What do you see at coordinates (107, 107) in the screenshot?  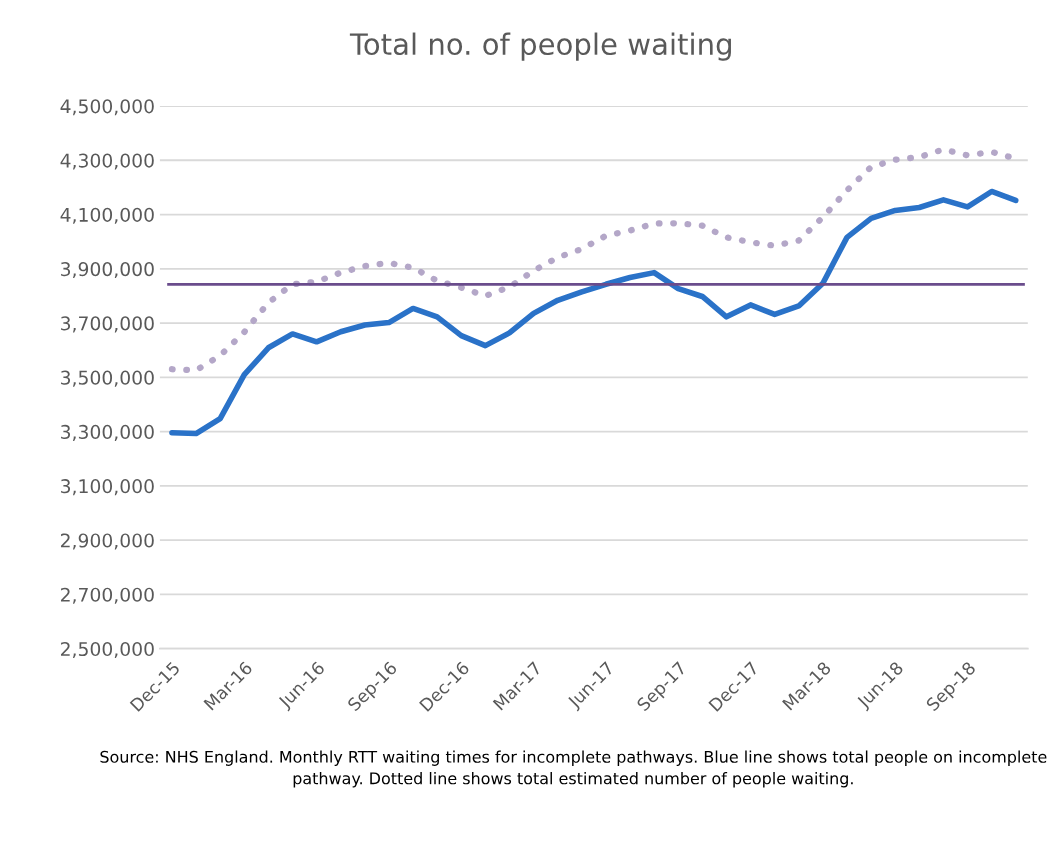 I see `y-tick-label: 4,500,000` at bounding box center [107, 107].